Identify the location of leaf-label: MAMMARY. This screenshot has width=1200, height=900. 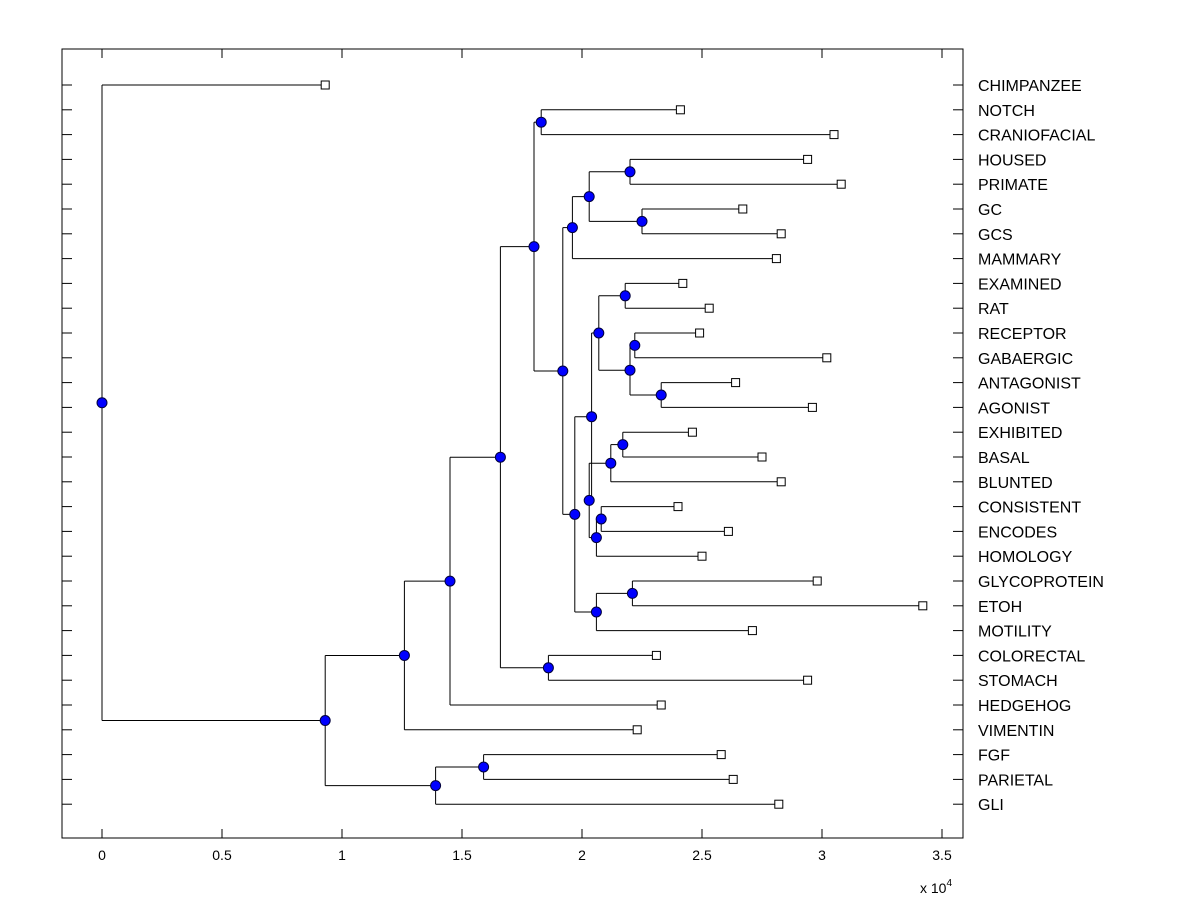
(1020, 260).